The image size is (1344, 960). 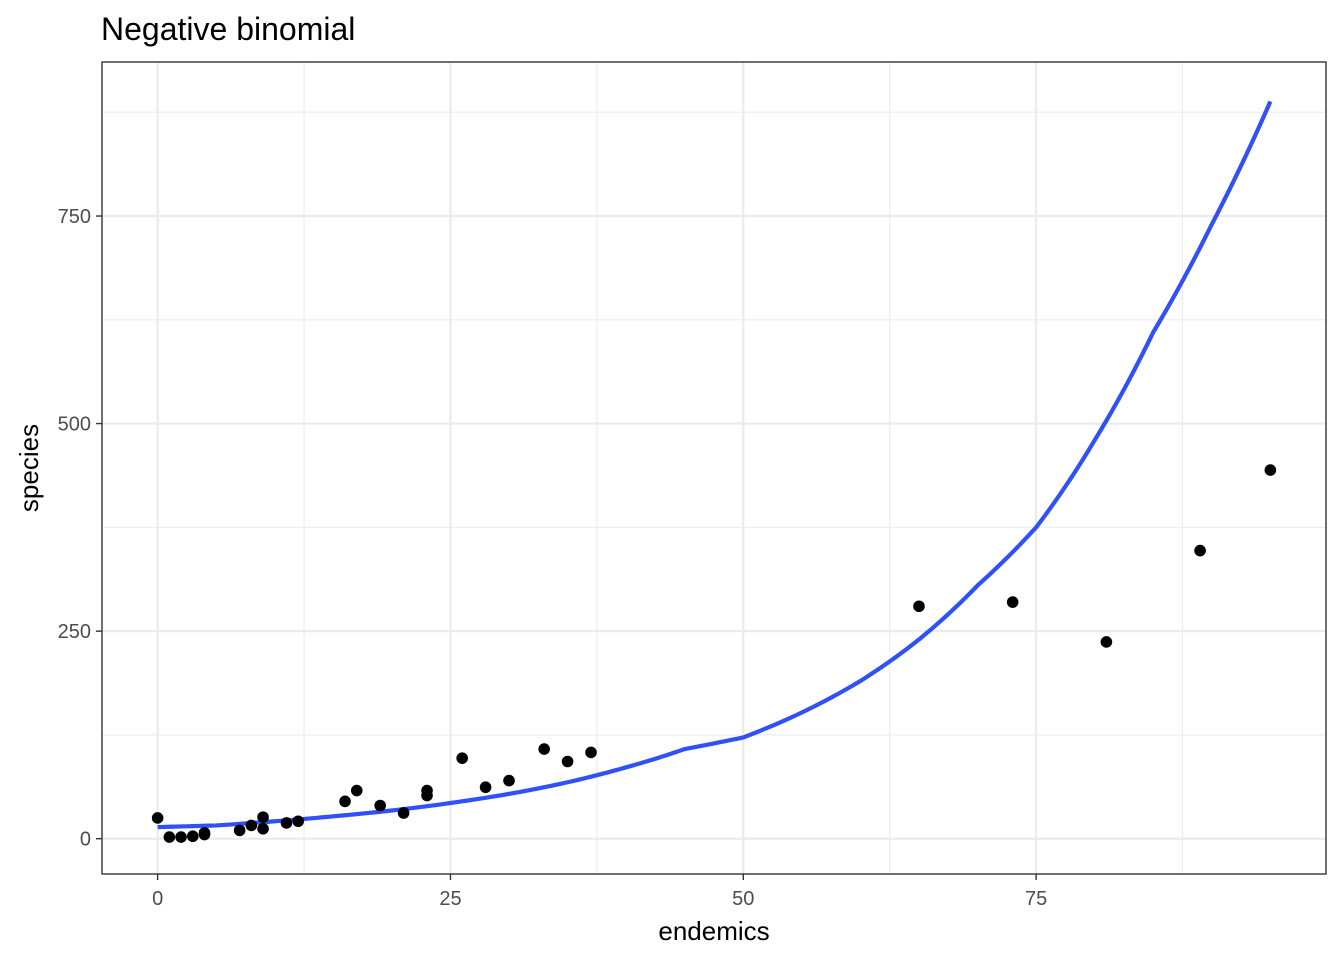 I want to click on y-tick-label: 0, so click(x=85, y=840).